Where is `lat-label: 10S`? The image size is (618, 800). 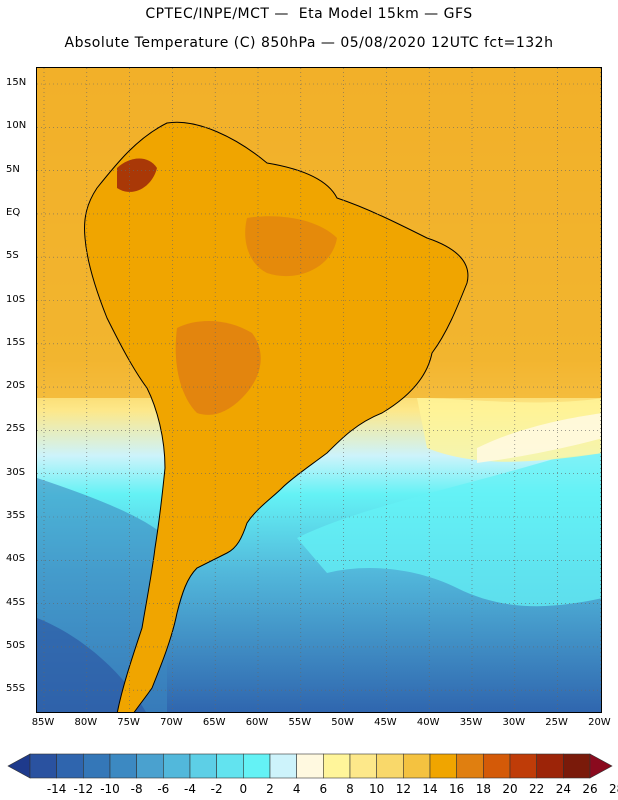 lat-label: 10S is located at coordinates (16, 299).